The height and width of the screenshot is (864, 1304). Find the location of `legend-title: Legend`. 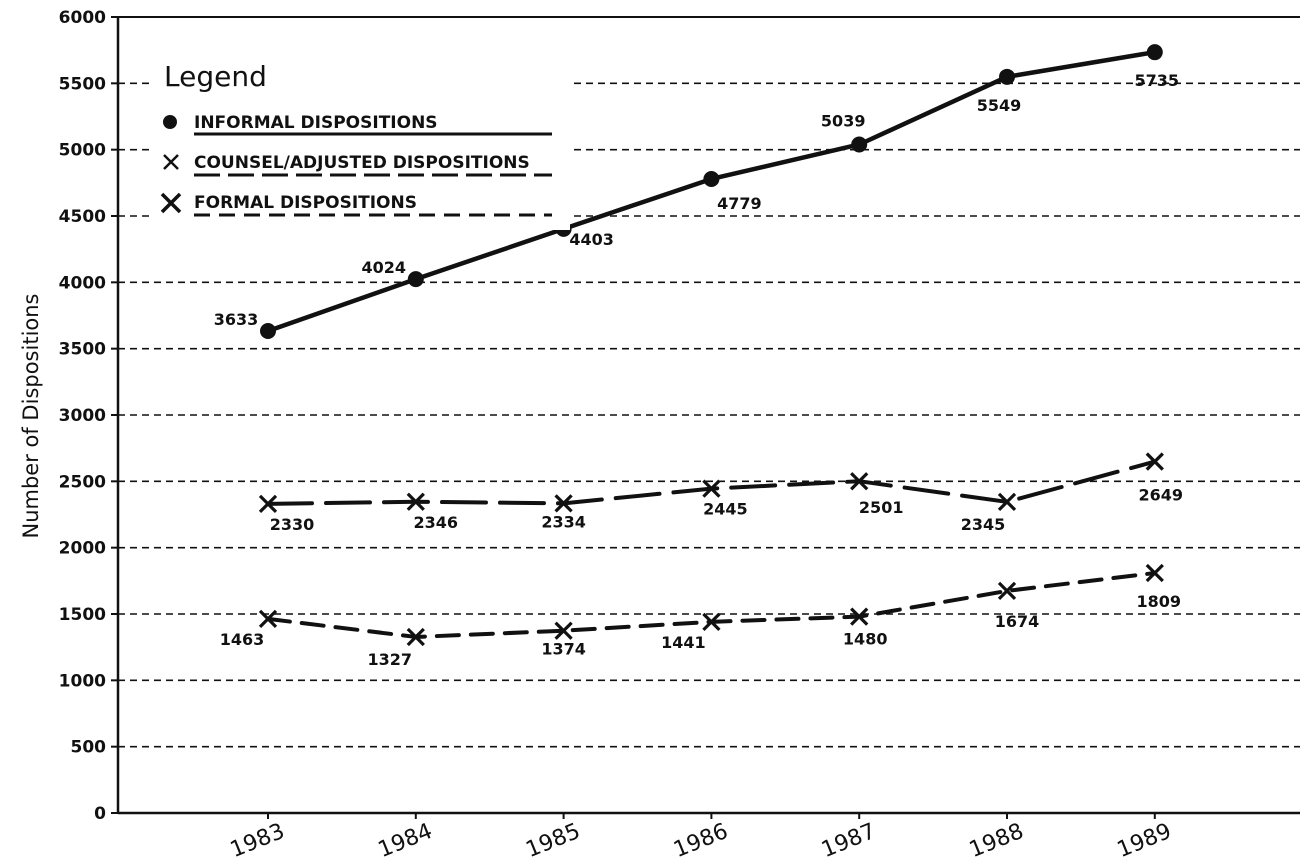

legend-title: Legend is located at coordinates (215, 76).